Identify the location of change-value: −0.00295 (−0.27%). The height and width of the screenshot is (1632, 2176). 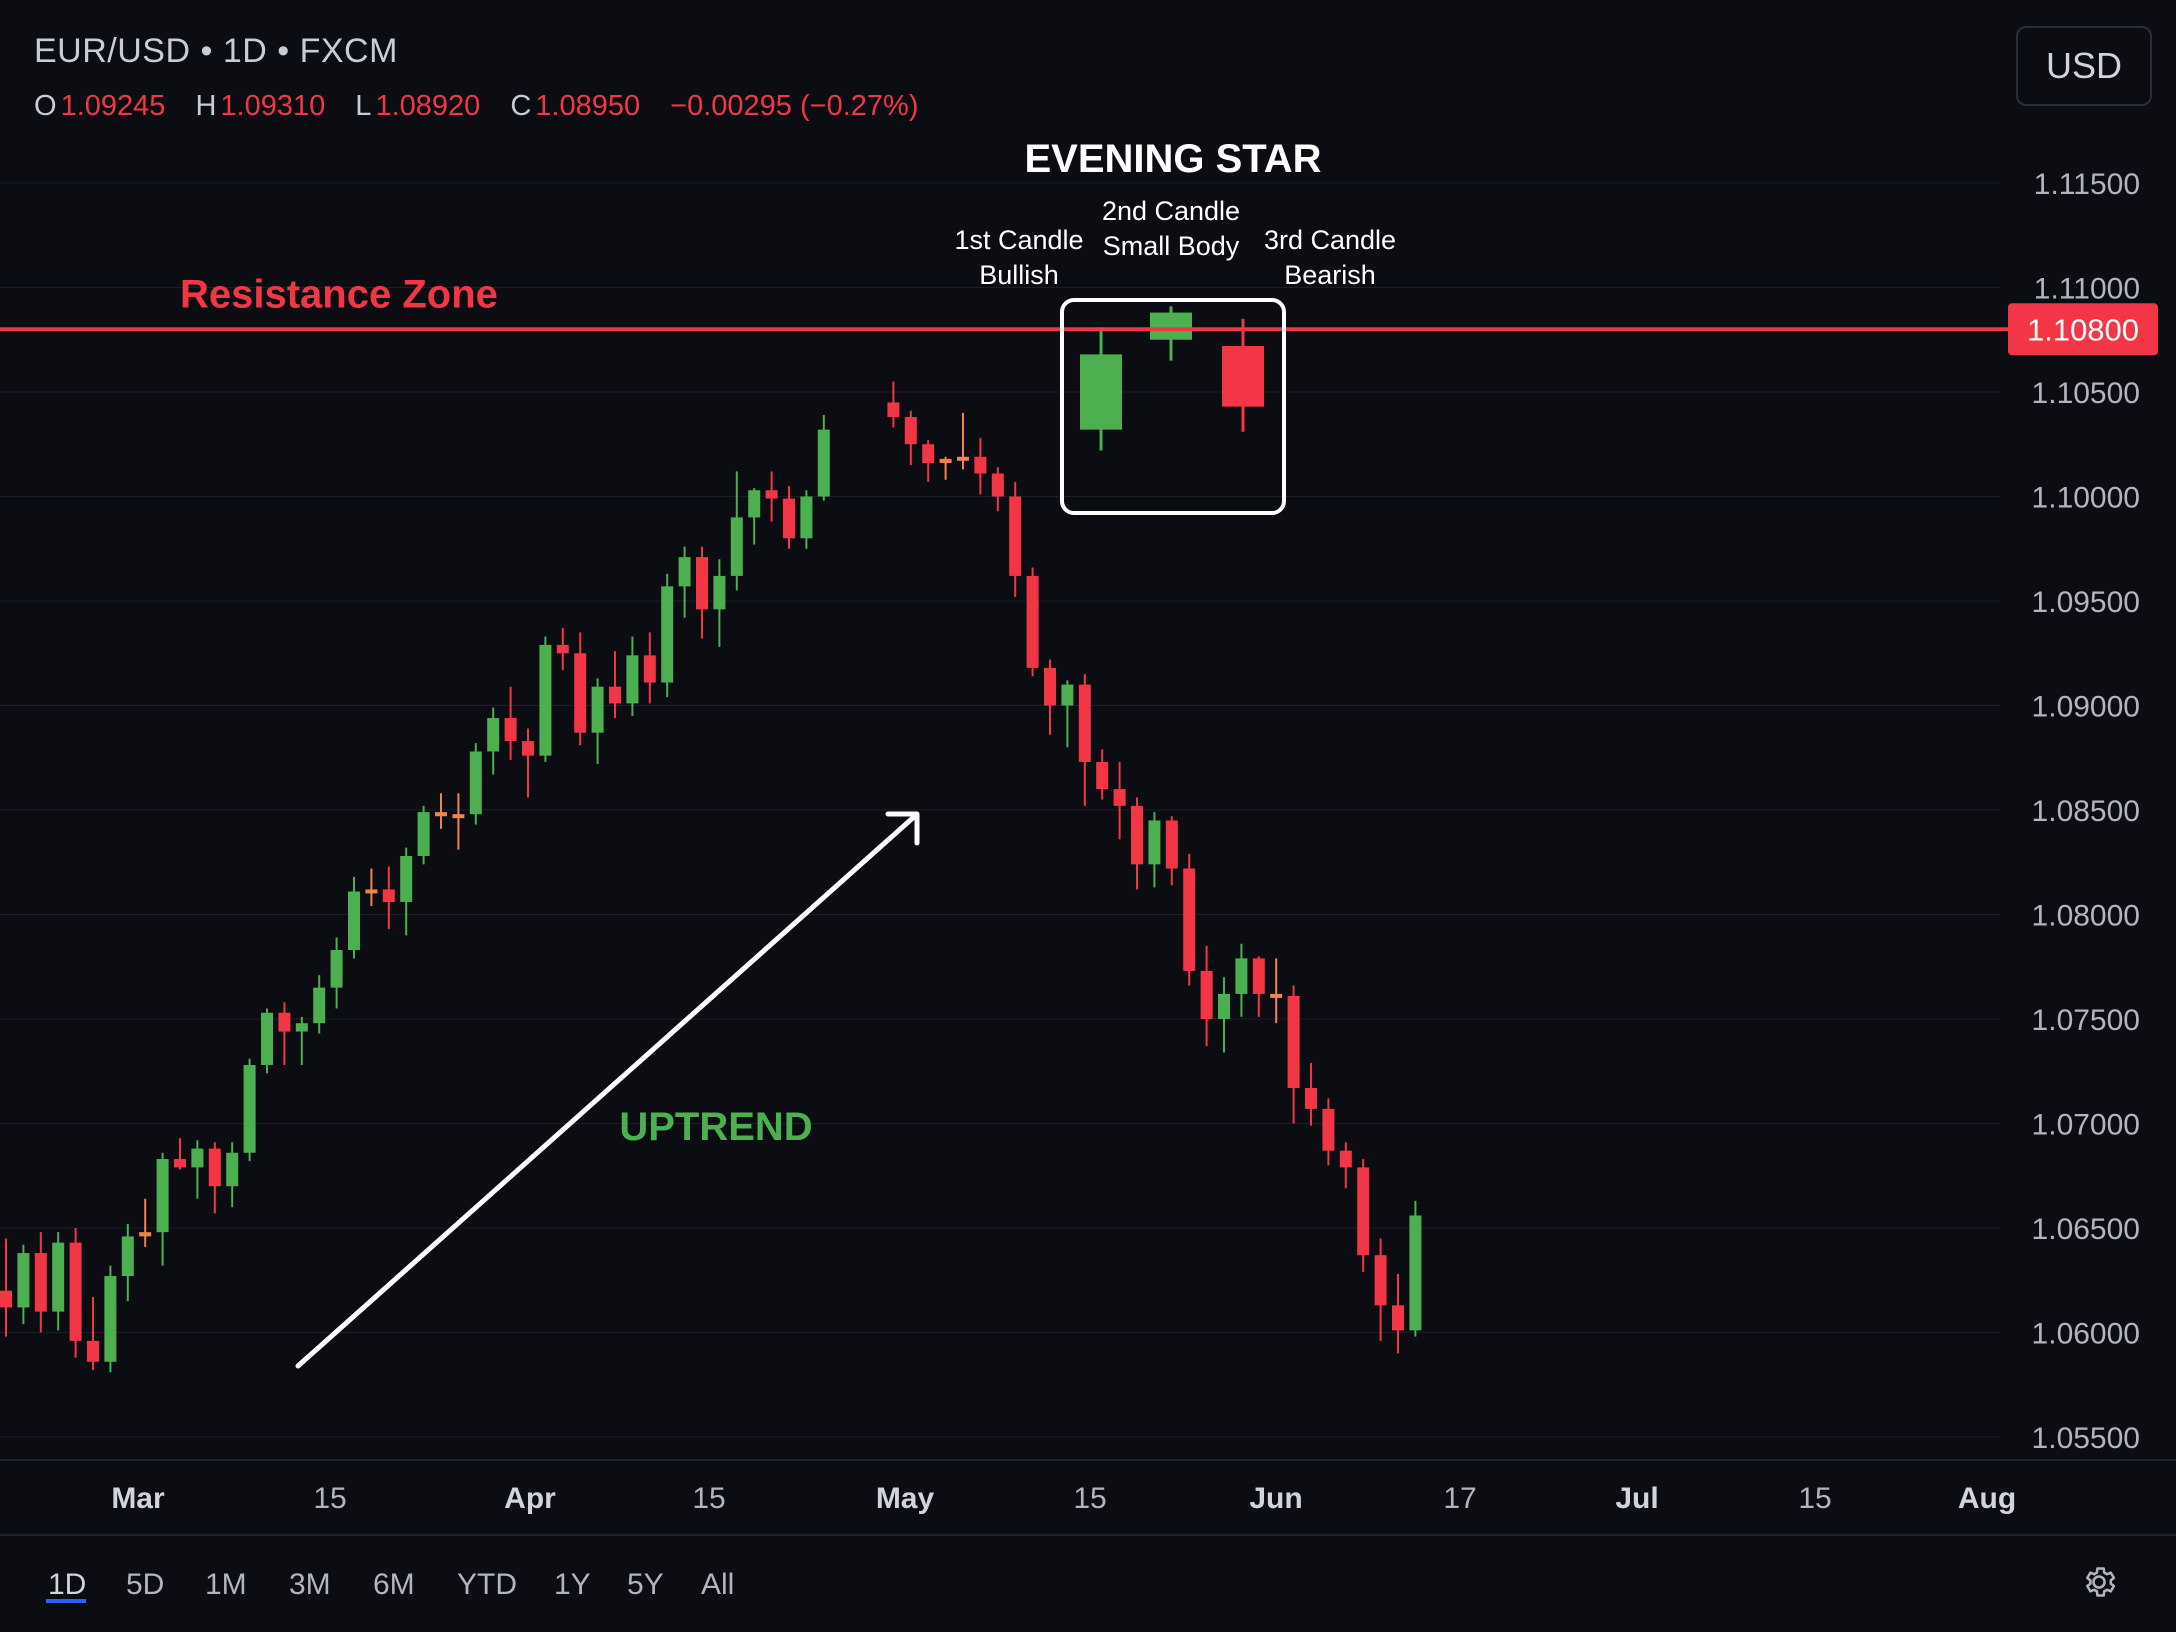
(794, 106).